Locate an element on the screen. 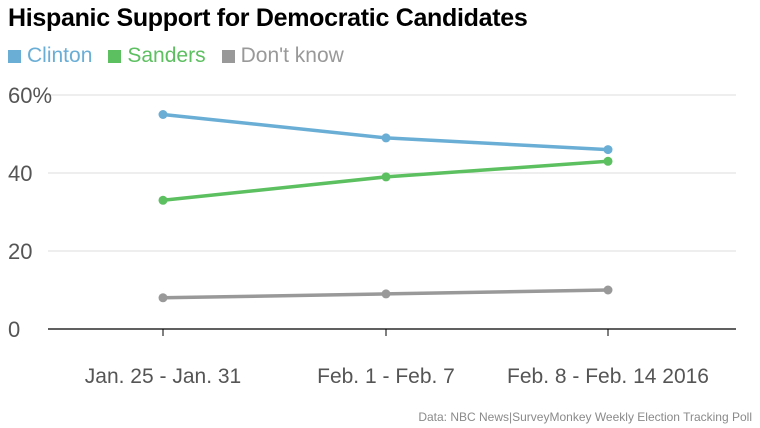  legend-swatch-dont-know is located at coordinates (228, 56).